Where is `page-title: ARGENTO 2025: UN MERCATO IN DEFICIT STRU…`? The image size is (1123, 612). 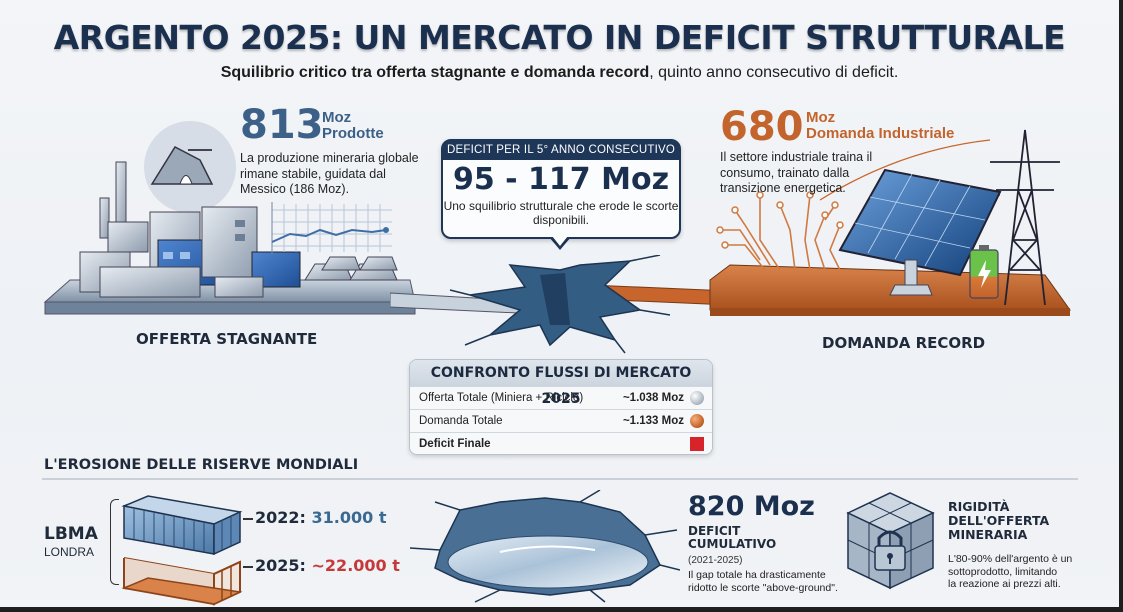
page-title: ARGENTO 2025: UN MERCATO IN DEFICIT STRU… is located at coordinates (559, 37).